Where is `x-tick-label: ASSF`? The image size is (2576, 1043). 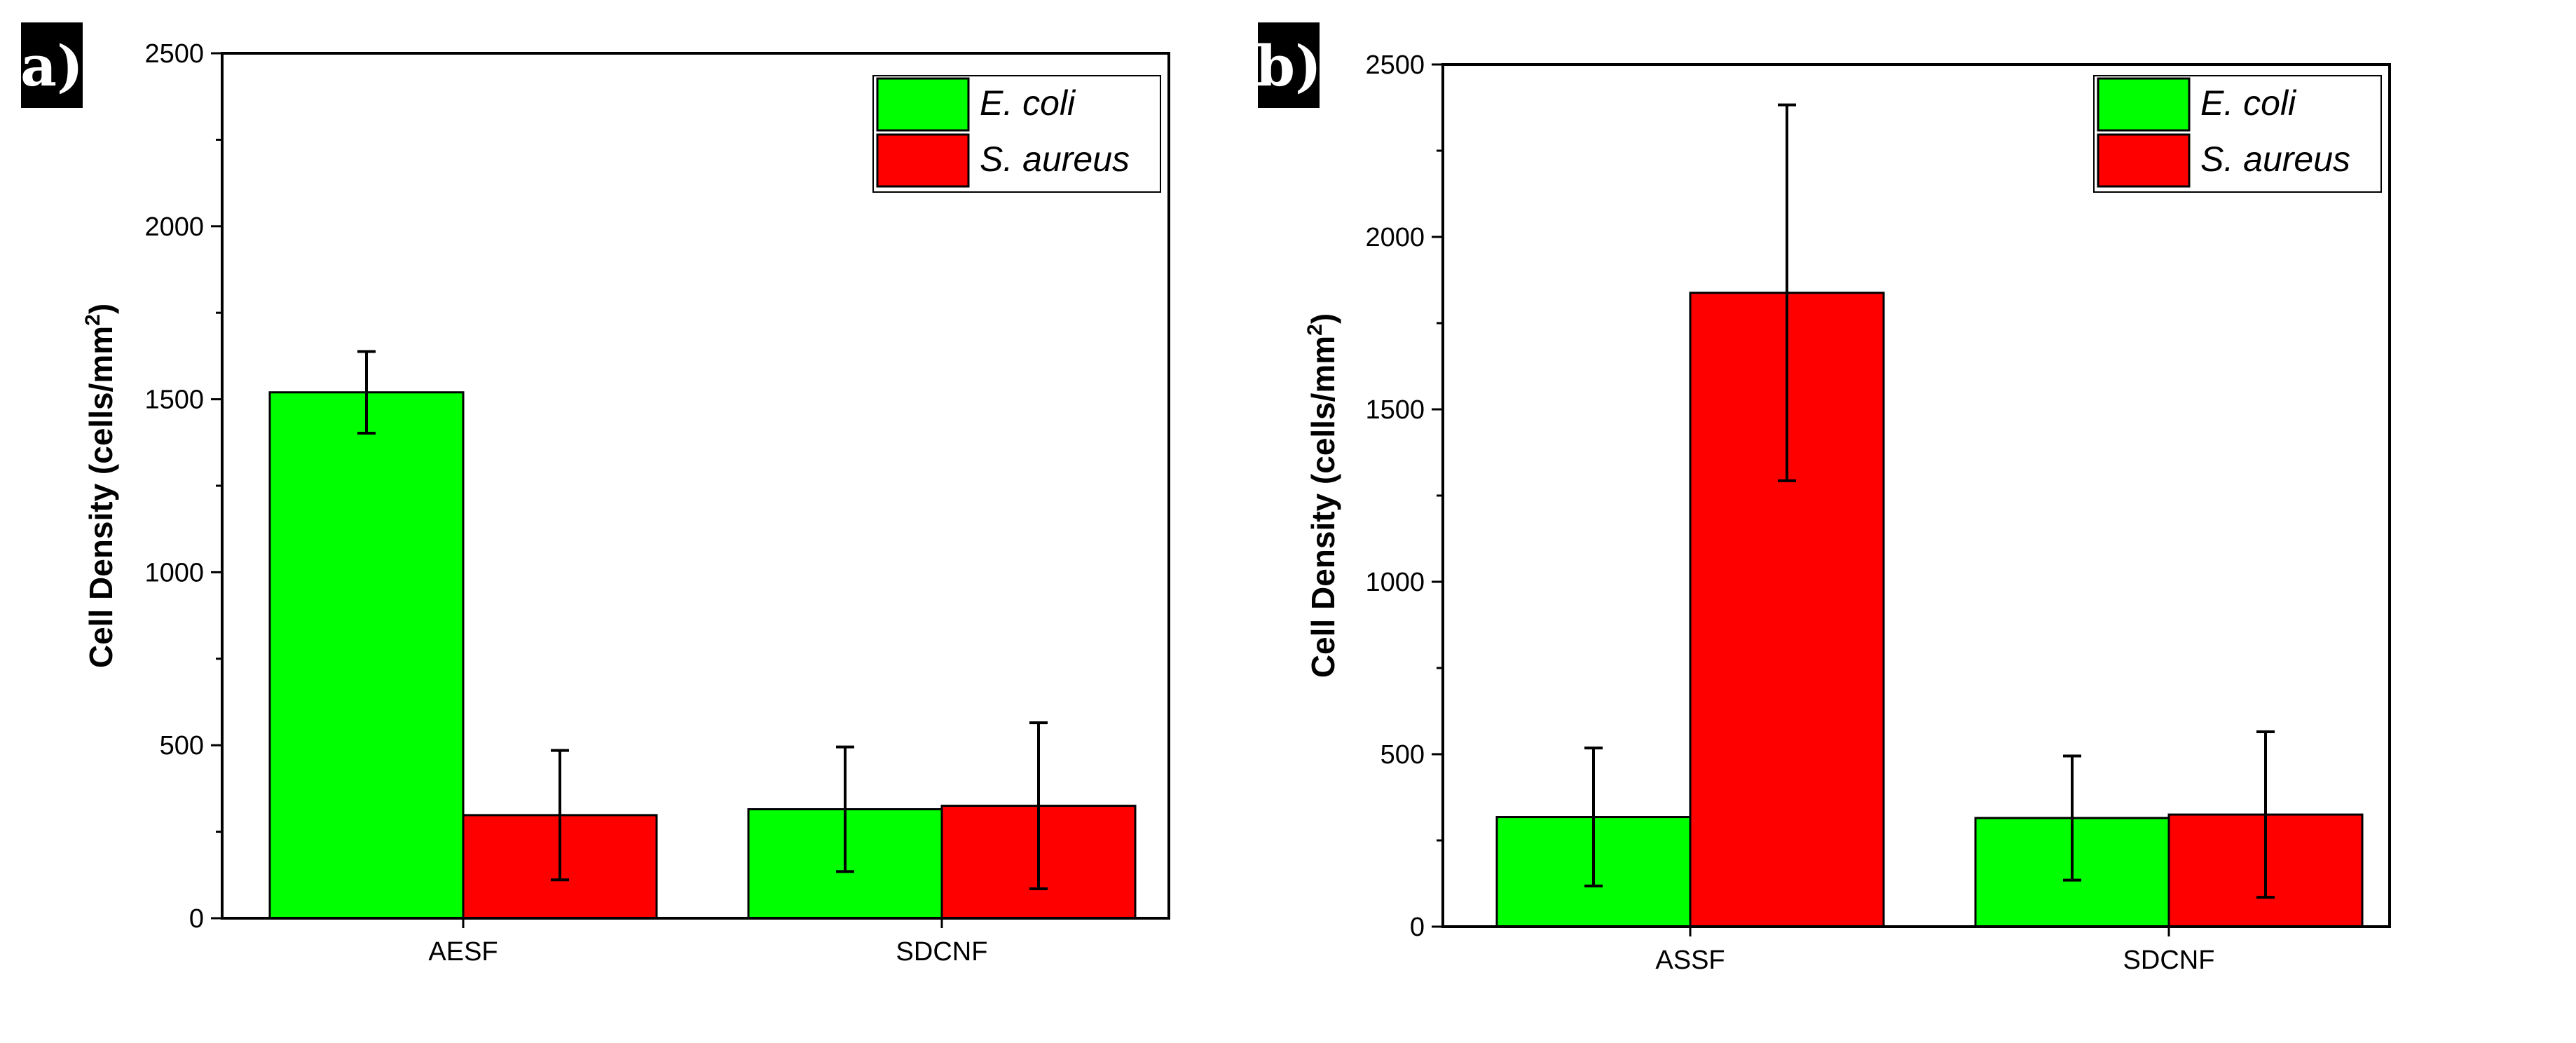
x-tick-label: ASSF is located at coordinates (1690, 960).